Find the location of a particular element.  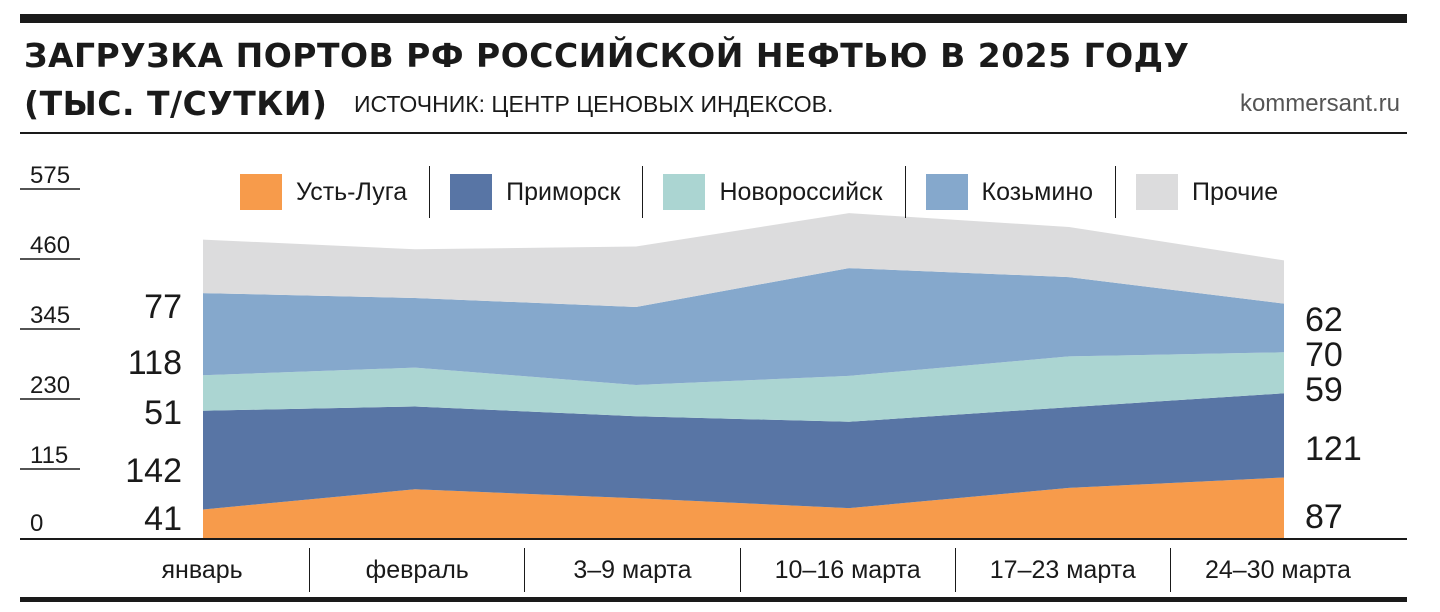

header-divider is located at coordinates (713, 133).